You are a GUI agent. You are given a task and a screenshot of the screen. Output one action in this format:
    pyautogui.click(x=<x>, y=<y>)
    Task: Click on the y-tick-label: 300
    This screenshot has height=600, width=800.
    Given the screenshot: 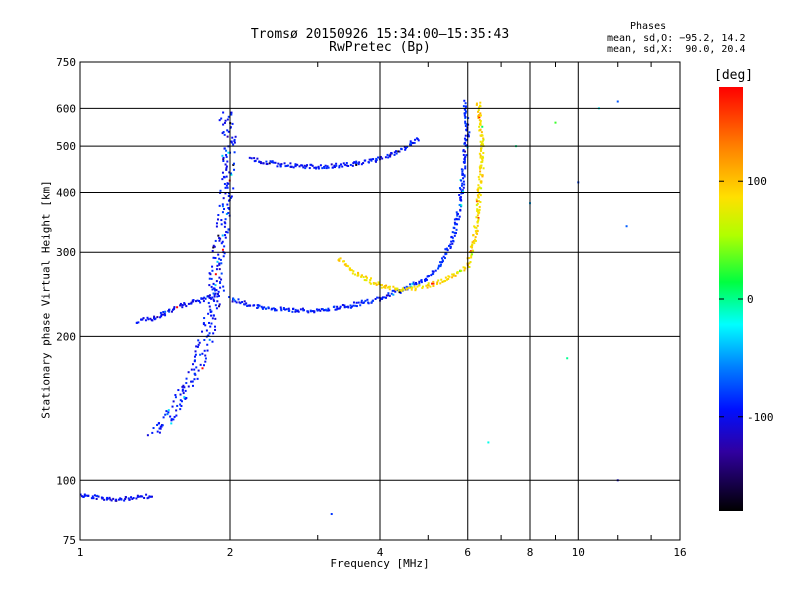 What is the action you would take?
    pyautogui.click(x=66, y=252)
    